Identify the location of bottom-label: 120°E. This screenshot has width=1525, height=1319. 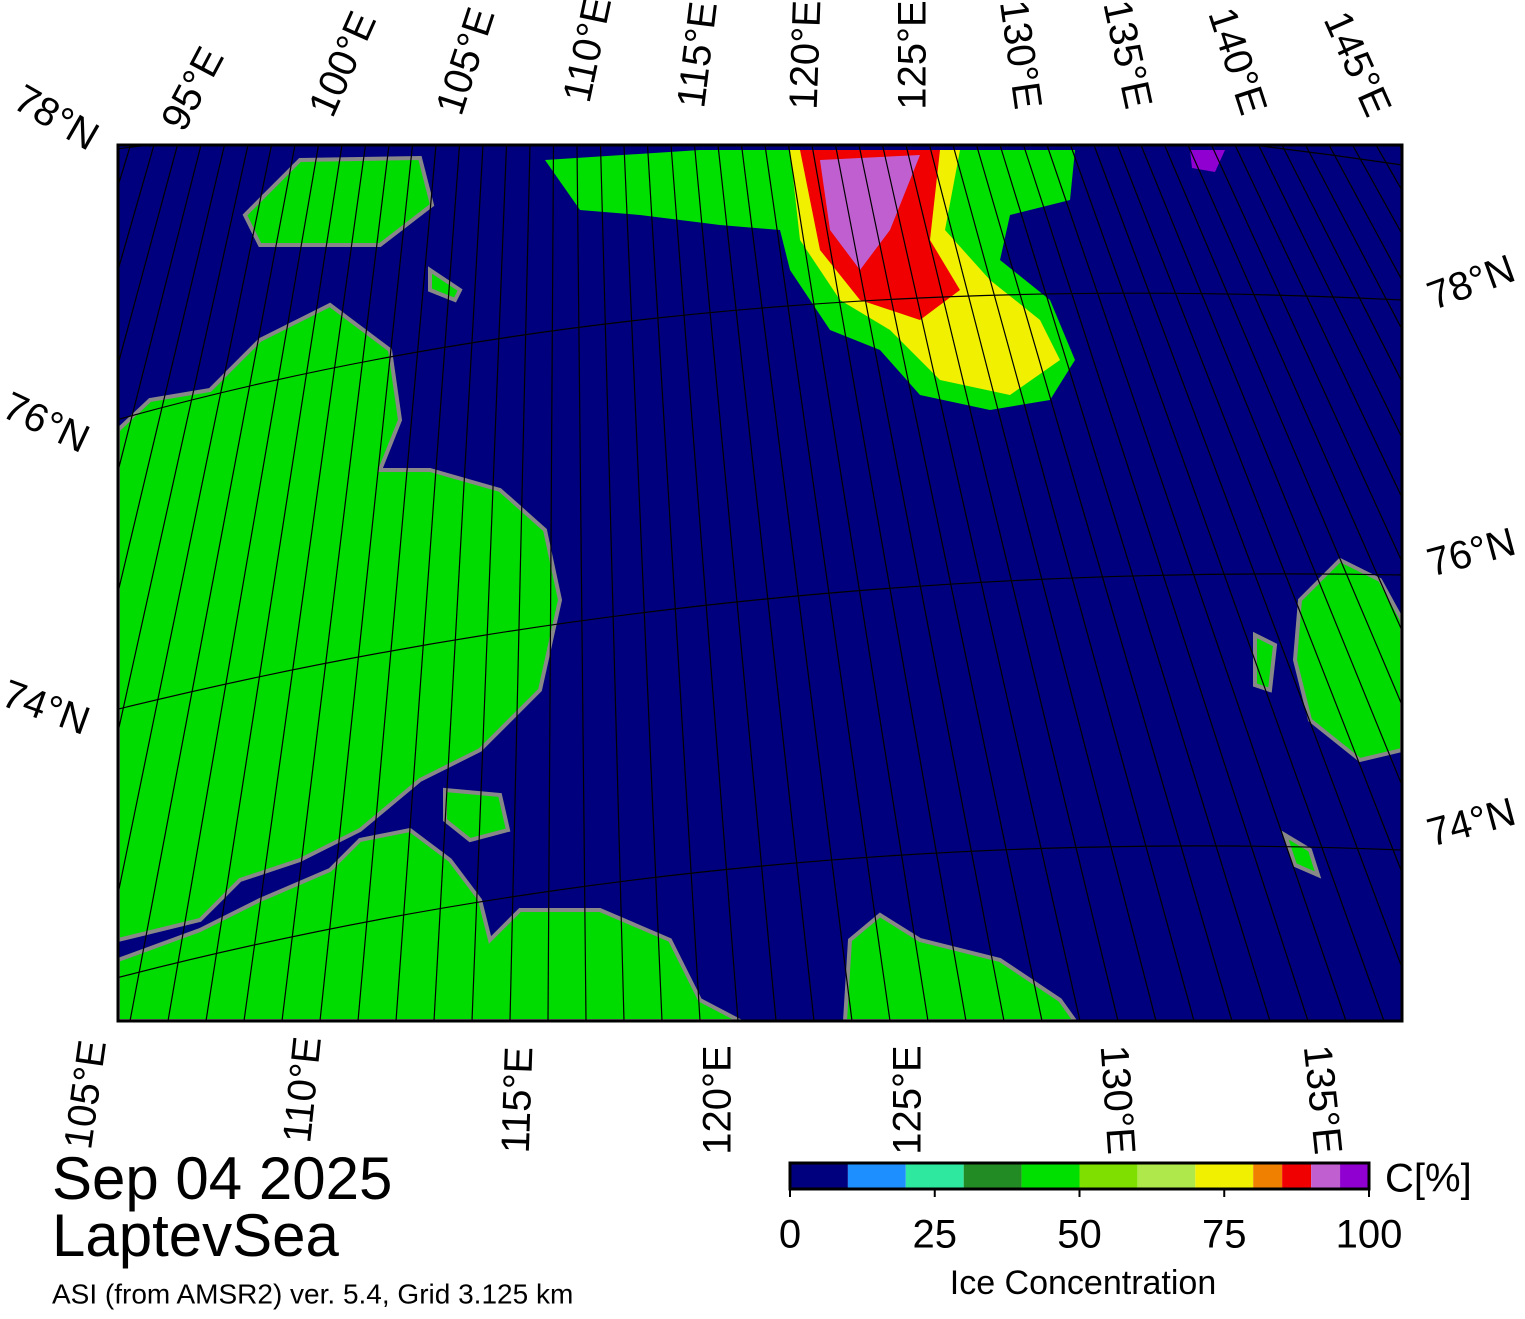
(718, 1099).